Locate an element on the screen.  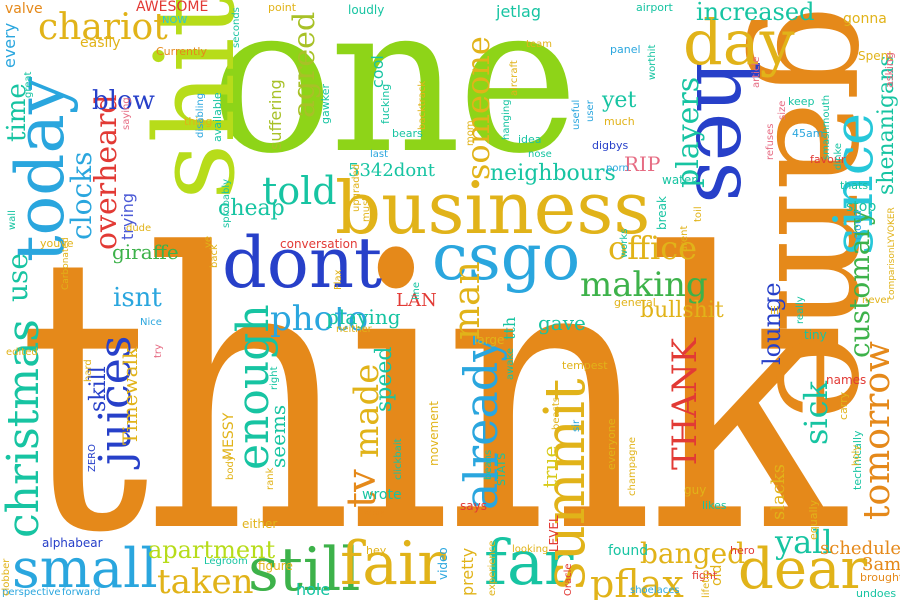
word-THANK: THANK is located at coordinates (685, 403).